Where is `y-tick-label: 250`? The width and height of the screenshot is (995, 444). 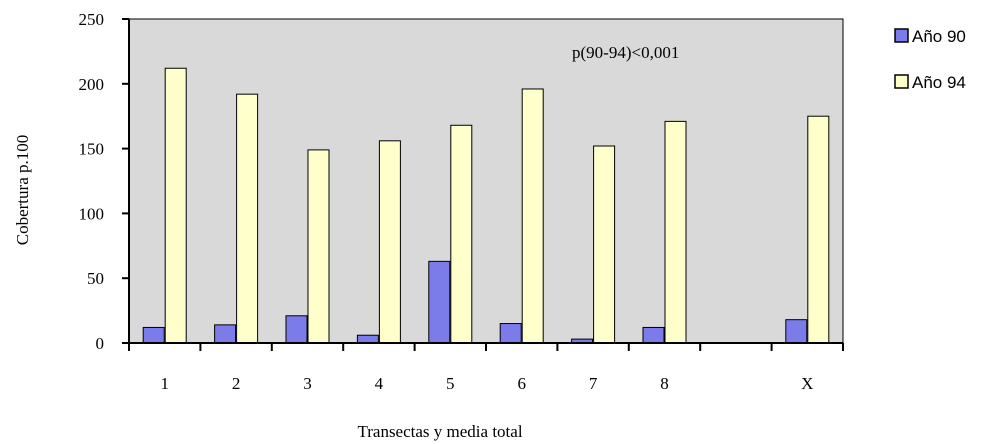
y-tick-label: 250 is located at coordinates (92, 19).